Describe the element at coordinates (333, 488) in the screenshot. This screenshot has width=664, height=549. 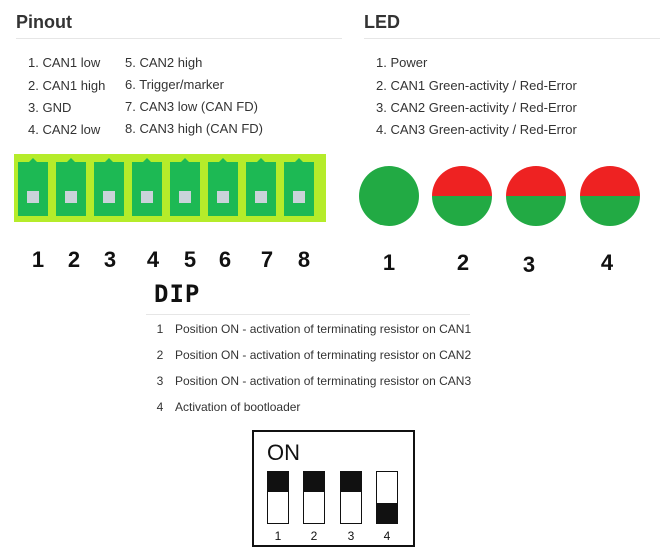
I see `dip-switch-panel: ON 1 2 3 4` at that location.